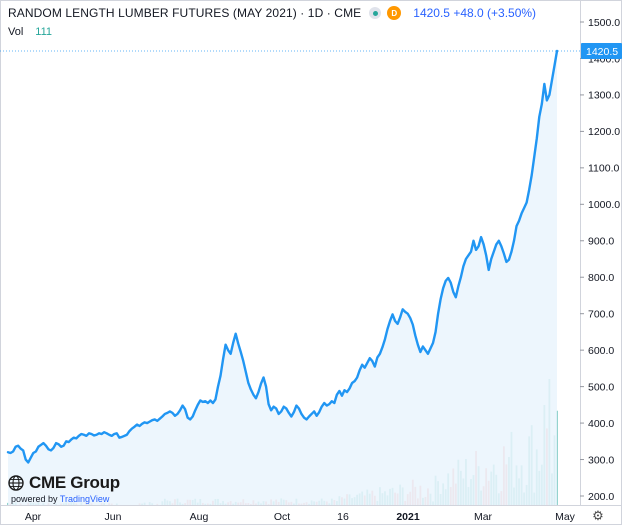 The width and height of the screenshot is (624, 527). Describe the element at coordinates (311, 505) in the screenshot. I see `time-axis-separator` at that location.